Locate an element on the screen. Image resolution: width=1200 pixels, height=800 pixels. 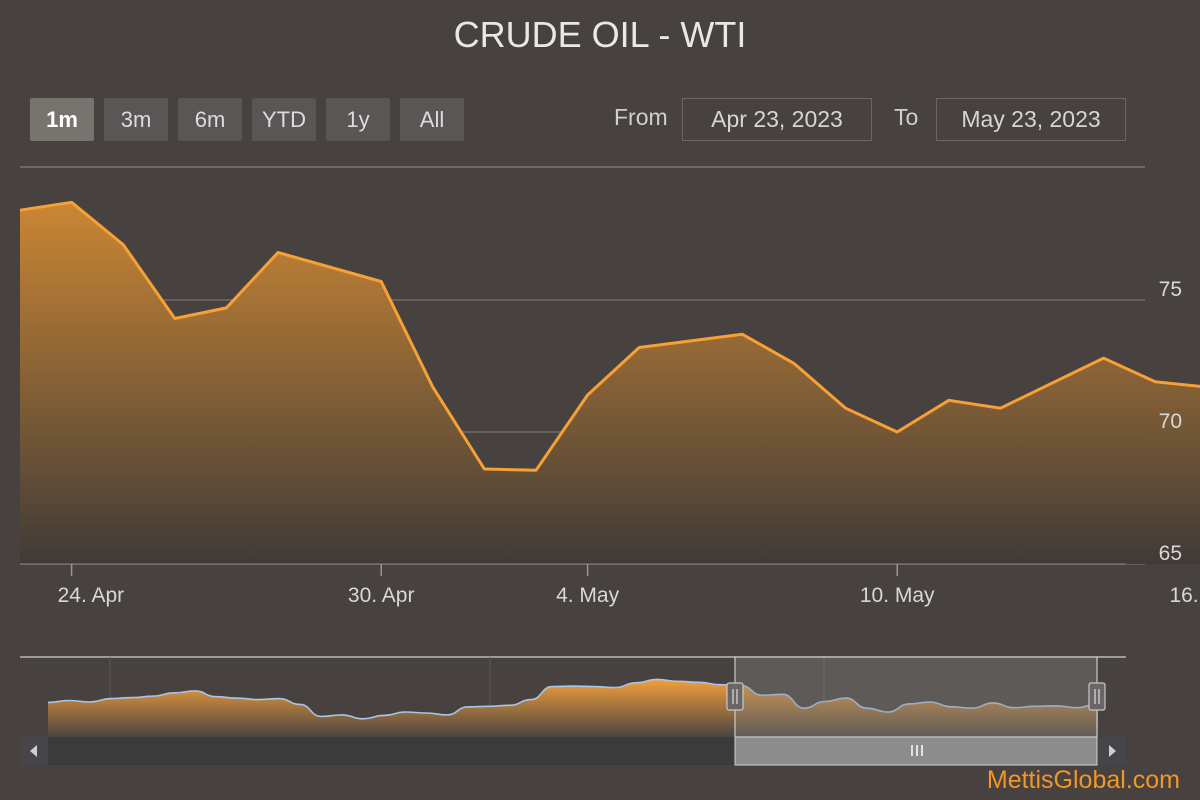
navigator-right-handle is located at coordinates (1097, 696).